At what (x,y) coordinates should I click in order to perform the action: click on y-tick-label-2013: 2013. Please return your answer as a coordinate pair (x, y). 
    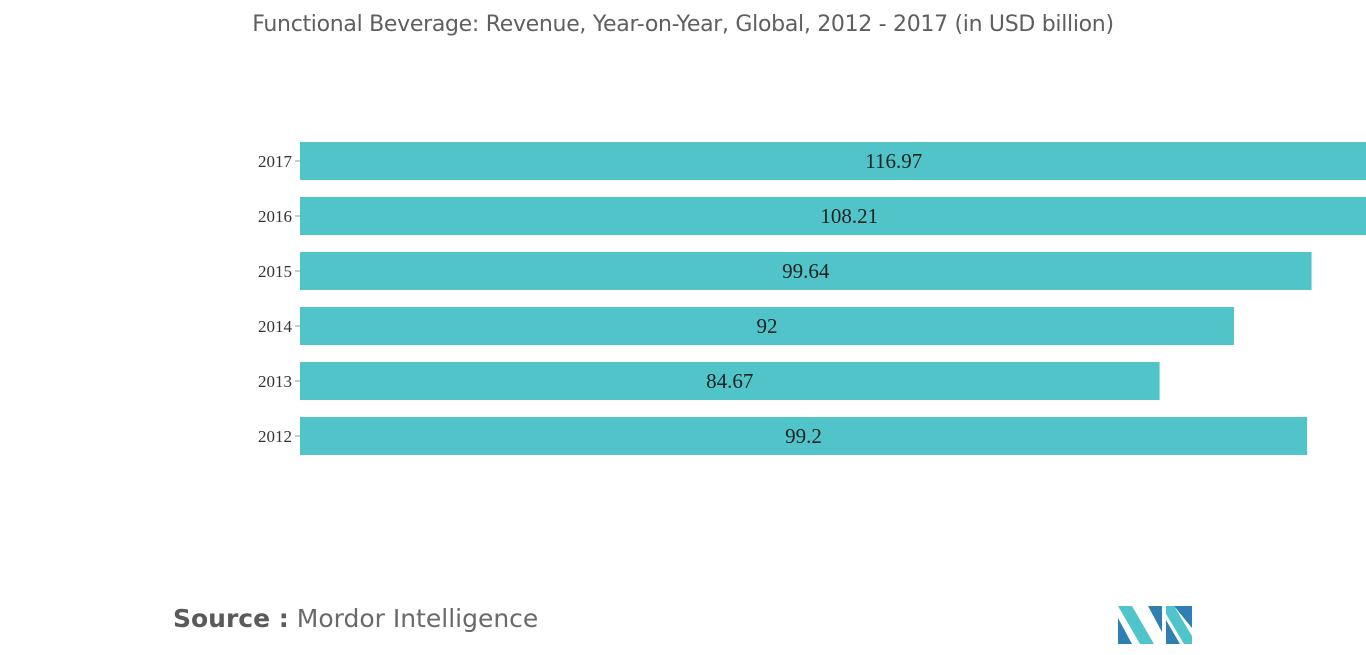
    Looking at the image, I should click on (275, 381).